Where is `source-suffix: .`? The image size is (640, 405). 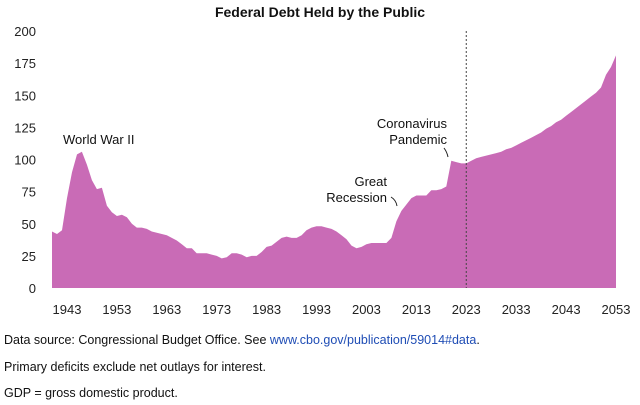 source-suffix: . is located at coordinates (478, 340).